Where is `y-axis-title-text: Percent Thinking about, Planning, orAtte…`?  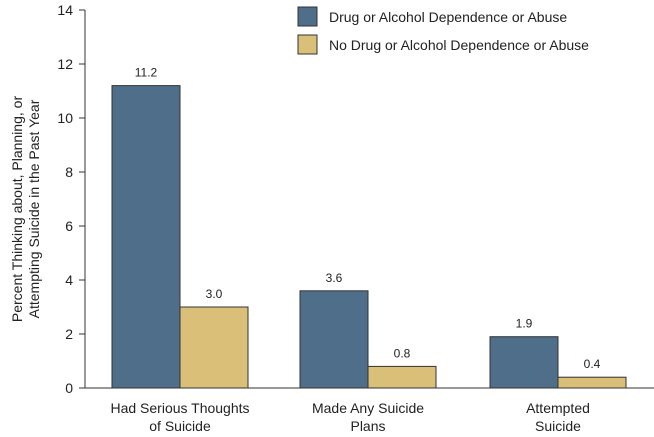 y-axis-title-text: Percent Thinking about, Planning, orAtte… is located at coordinates (25, 209).